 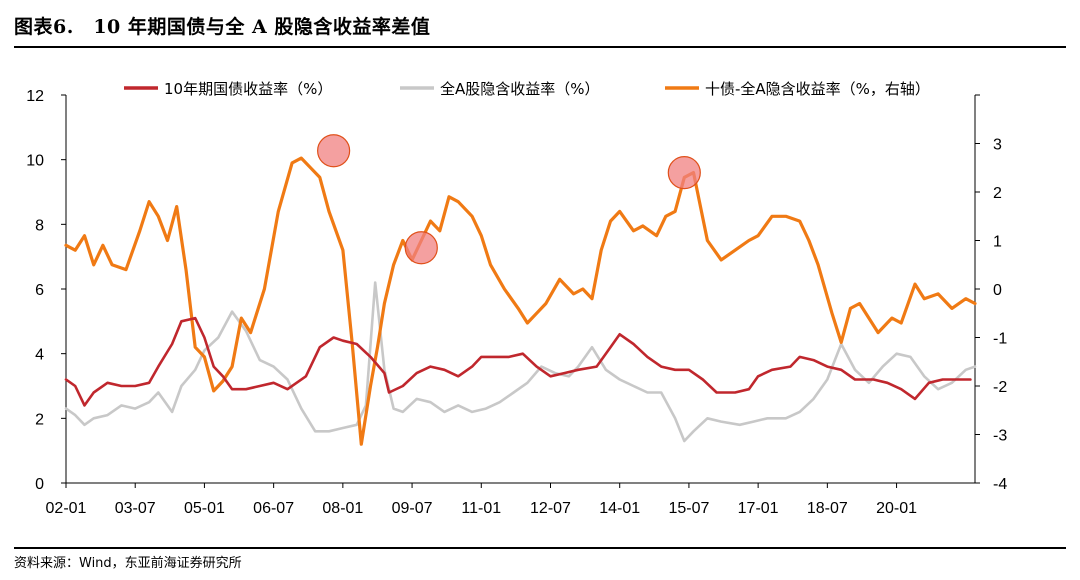 What do you see at coordinates (481, 508) in the screenshot?
I see `x-tick-label: 11-01` at bounding box center [481, 508].